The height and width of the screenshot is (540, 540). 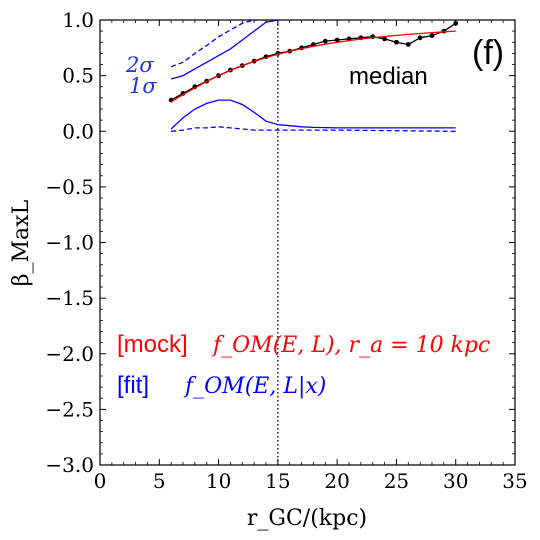 What do you see at coordinates (254, 386) in the screenshot?
I see `fit-formula: f_OM(E, L|x)` at bounding box center [254, 386].